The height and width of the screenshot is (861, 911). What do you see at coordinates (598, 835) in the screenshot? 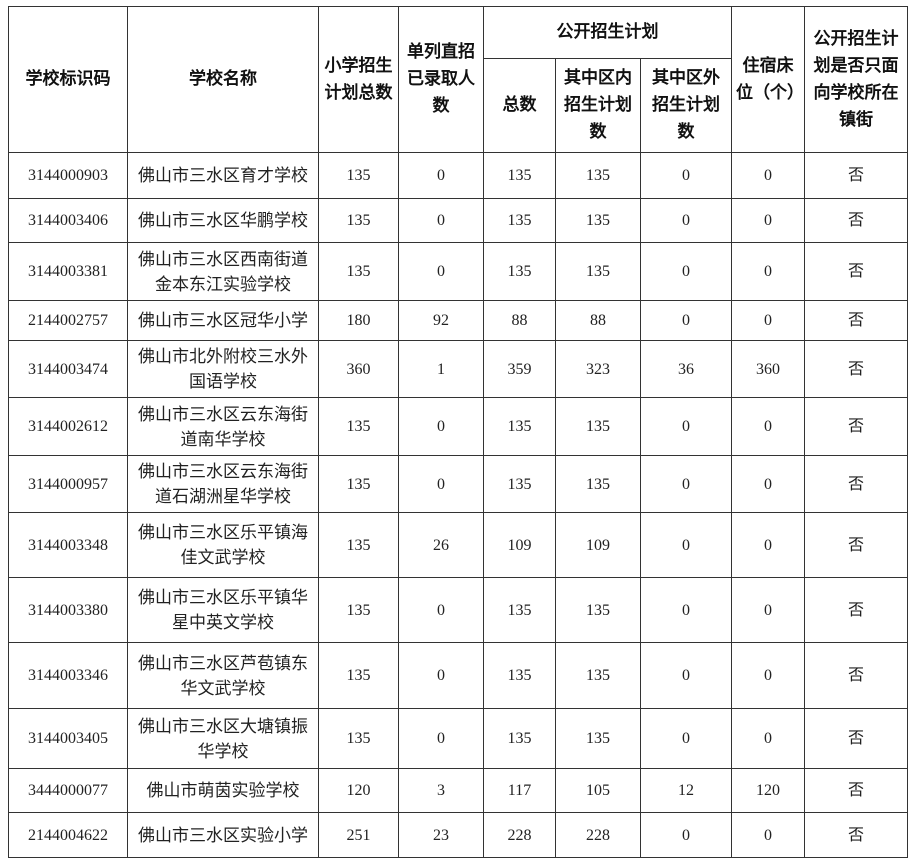
I see `in-district-cell: 228` at bounding box center [598, 835].